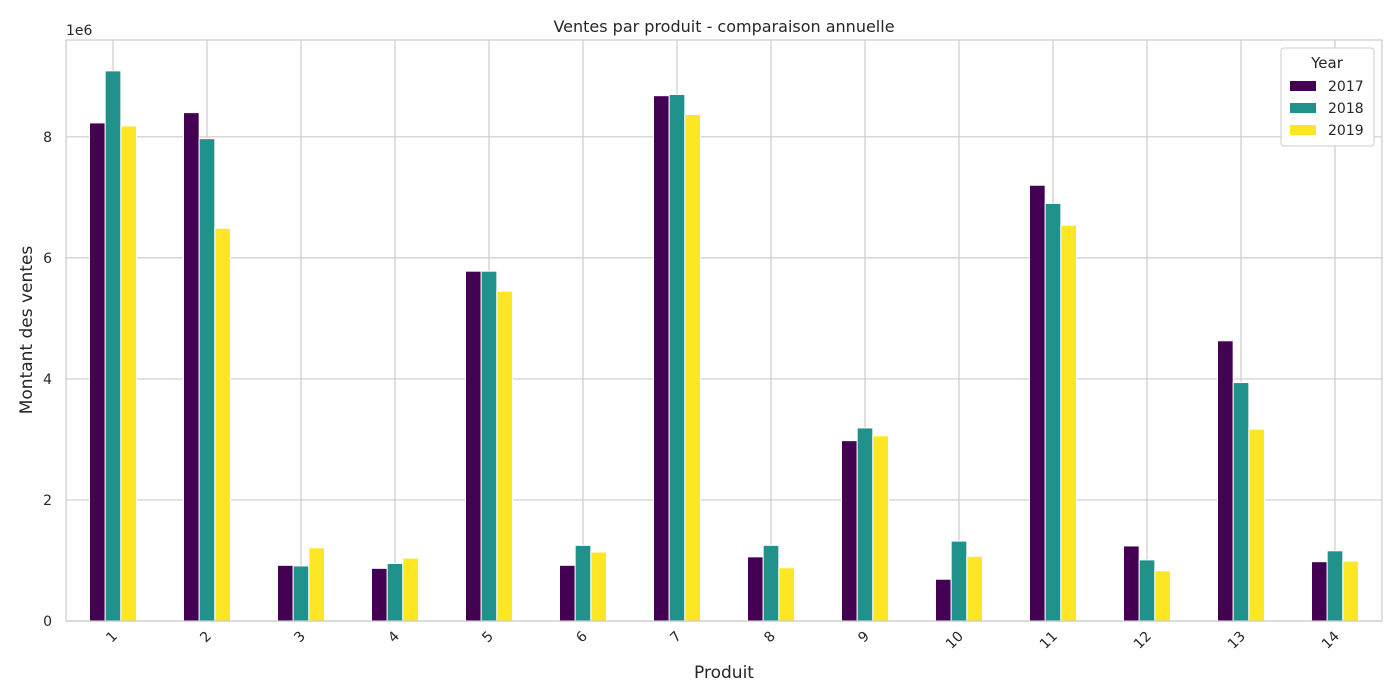 The width and height of the screenshot is (1400, 700). Describe the element at coordinates (864, 638) in the screenshot. I see `x-tick-label: 9` at that location.